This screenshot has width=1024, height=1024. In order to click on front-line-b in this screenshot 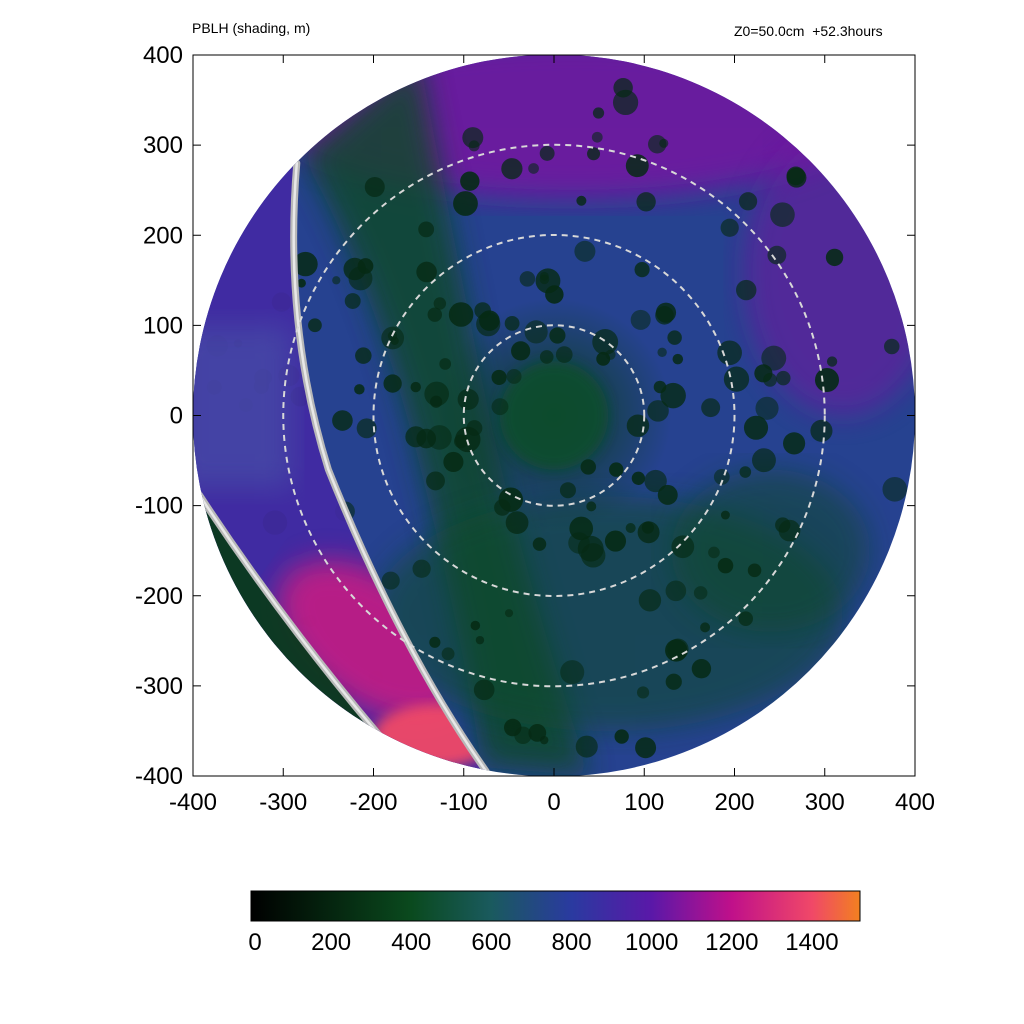, I will do `click(292, 618)`.